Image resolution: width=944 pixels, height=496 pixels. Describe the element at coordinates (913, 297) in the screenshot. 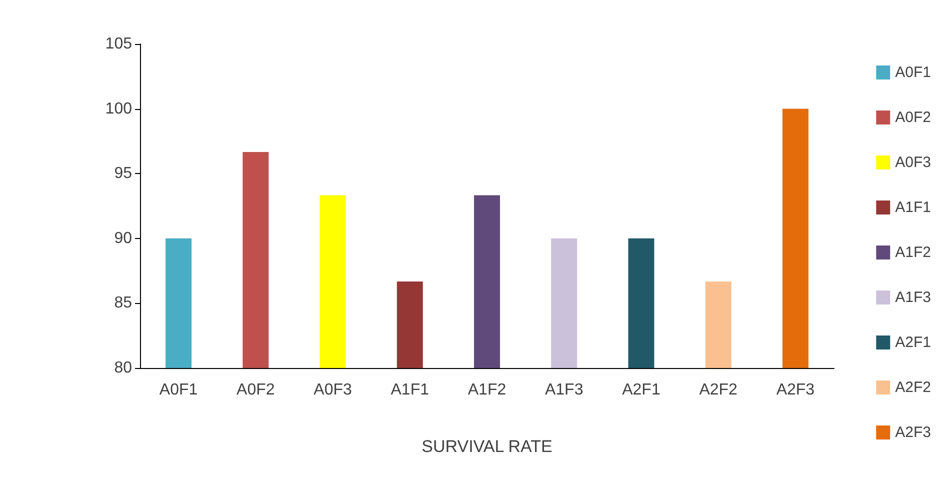

I see `legend-label: A1F3` at that location.